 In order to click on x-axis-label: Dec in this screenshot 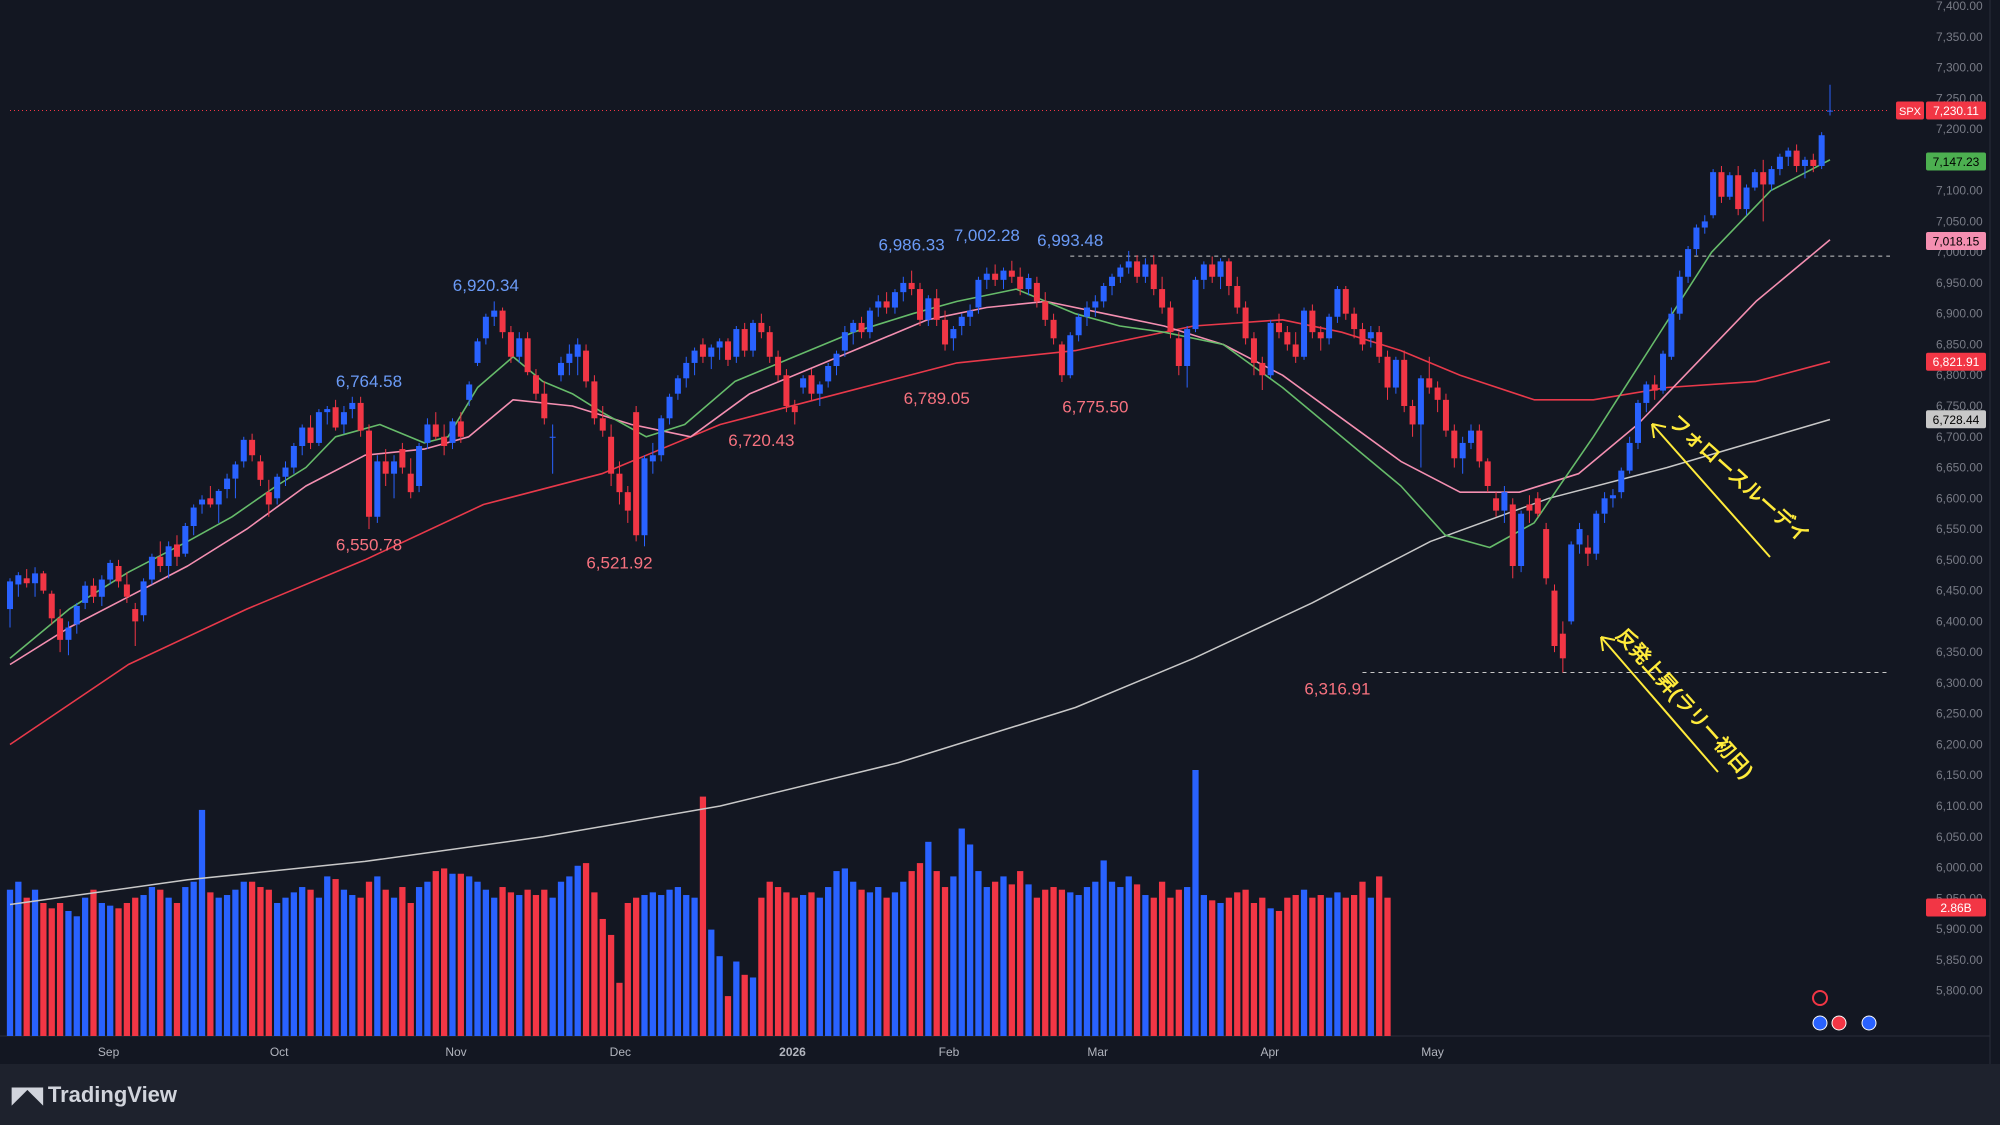, I will do `click(620, 1052)`.